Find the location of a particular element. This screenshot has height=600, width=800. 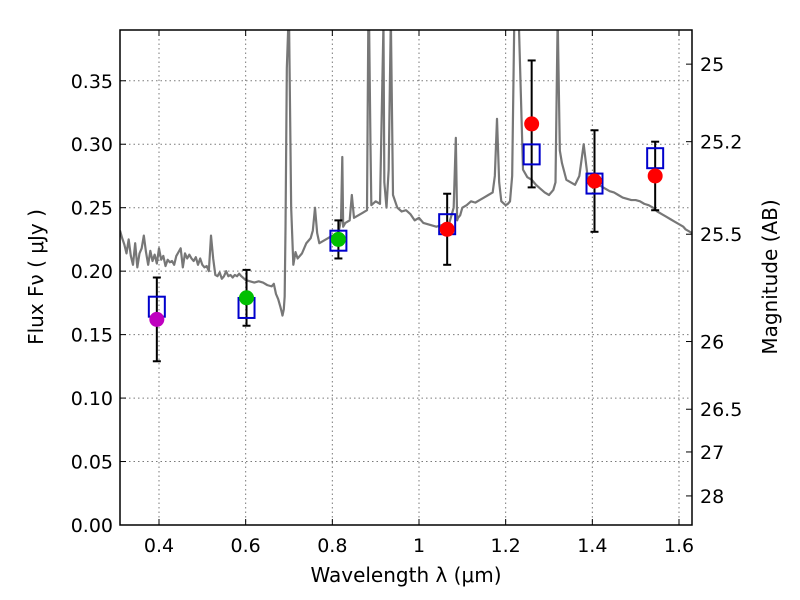

y-tick-label: 0.10 is located at coordinates (92, 399).